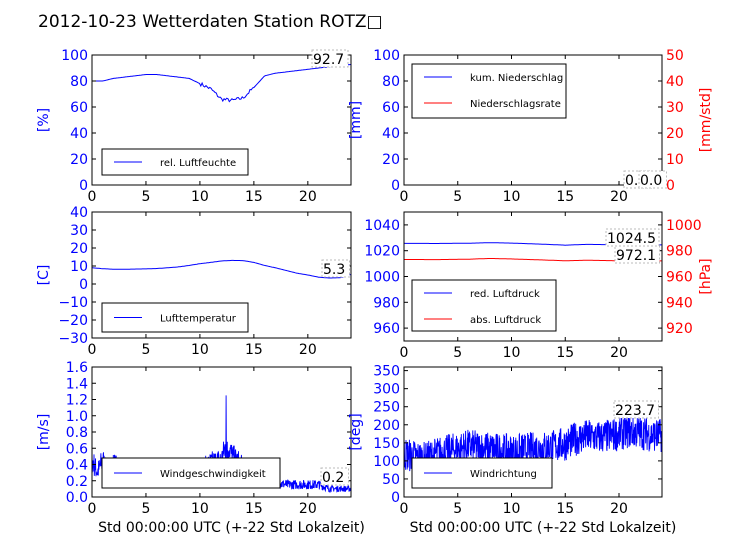 This screenshot has height=552, width=736. I want to click on y-tick-label-precip-0: 0, so click(395, 186).